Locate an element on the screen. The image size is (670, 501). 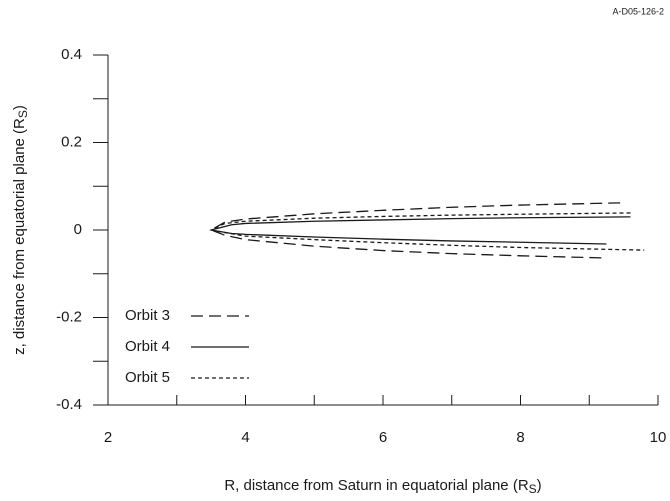
x-tick-label: 8 is located at coordinates (520, 437).